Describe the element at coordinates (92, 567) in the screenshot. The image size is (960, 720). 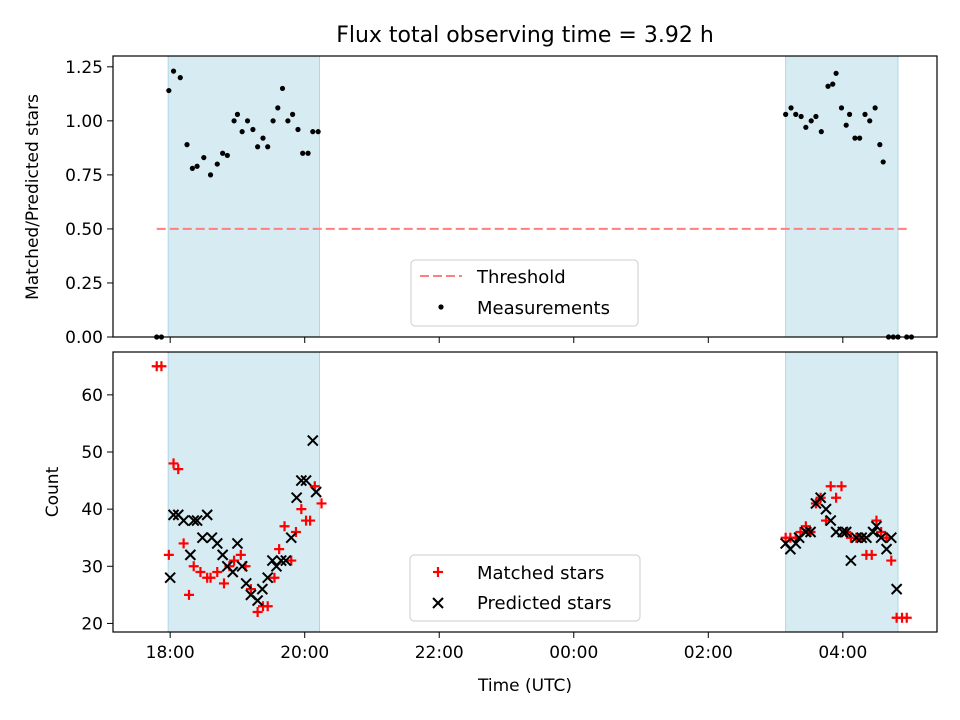
I see `count-y-tick-label: 30` at that location.